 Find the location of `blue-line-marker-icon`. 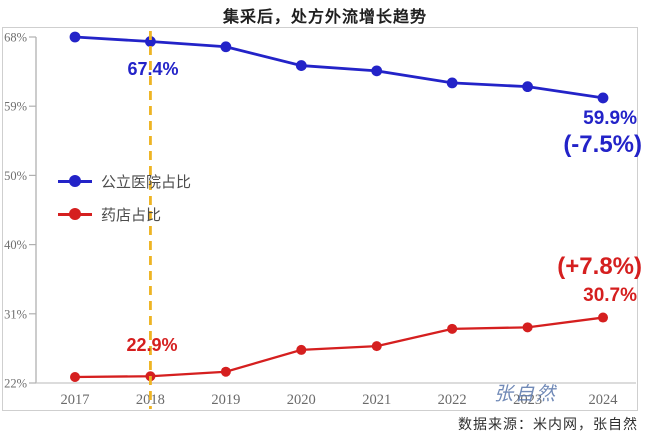

blue-line-marker-icon is located at coordinates (75, 181).